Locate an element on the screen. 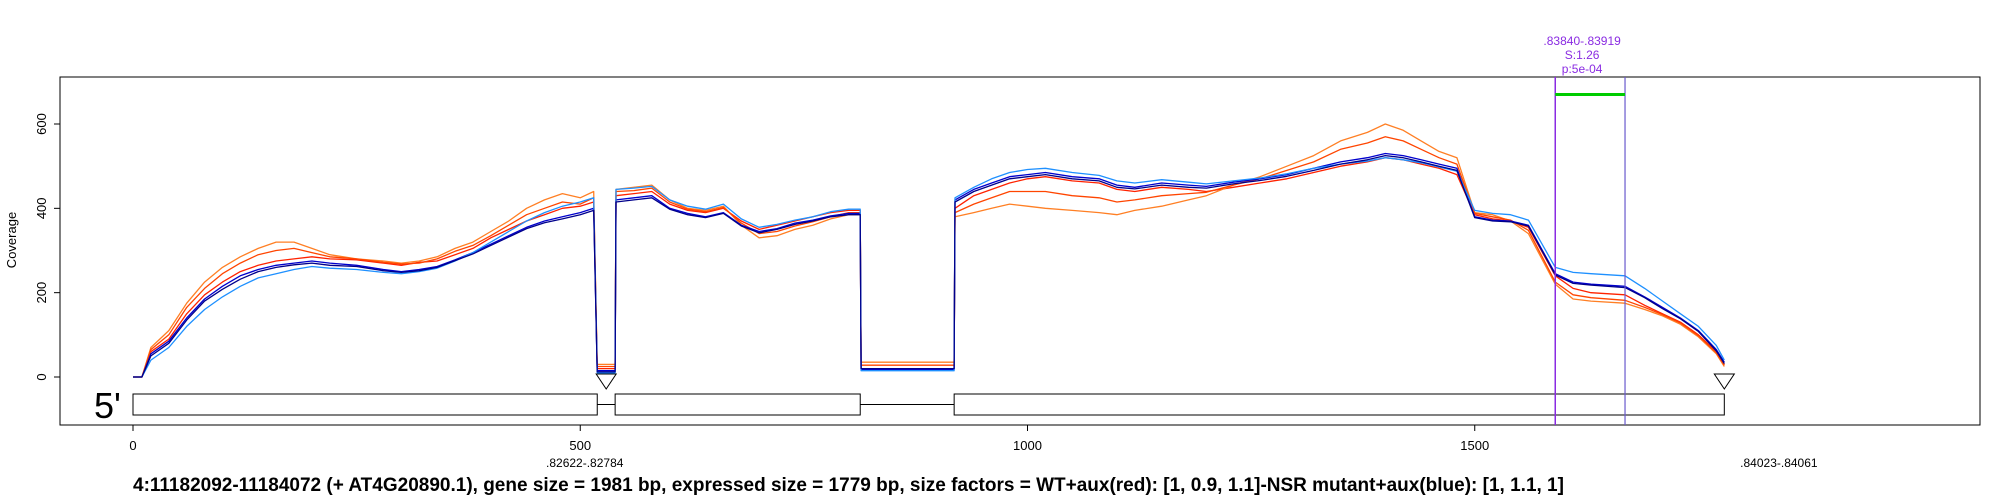 The width and height of the screenshot is (2000, 500). exon-coordinate-label: .82622-.82784 is located at coordinates (585, 463).